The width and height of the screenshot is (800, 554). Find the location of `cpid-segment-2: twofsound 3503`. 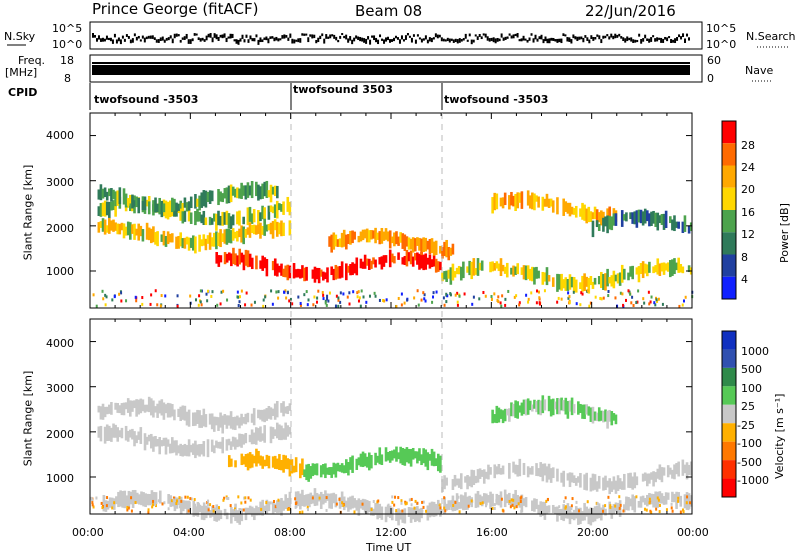

cpid-segment-2: twofsound 3503 is located at coordinates (343, 89).